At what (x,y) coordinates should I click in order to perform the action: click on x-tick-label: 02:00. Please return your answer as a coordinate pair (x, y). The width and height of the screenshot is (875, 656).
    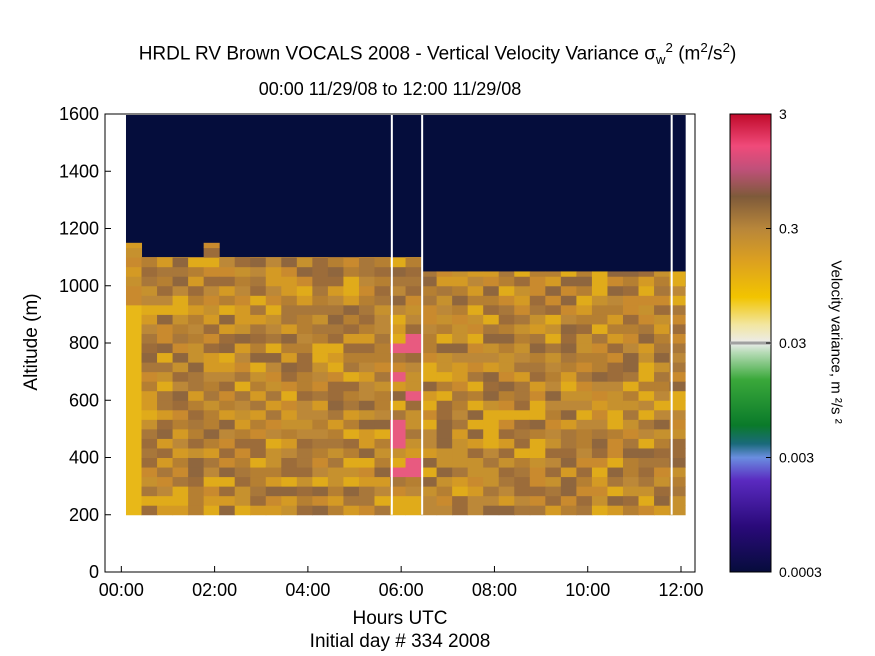
    Looking at the image, I should click on (214, 590).